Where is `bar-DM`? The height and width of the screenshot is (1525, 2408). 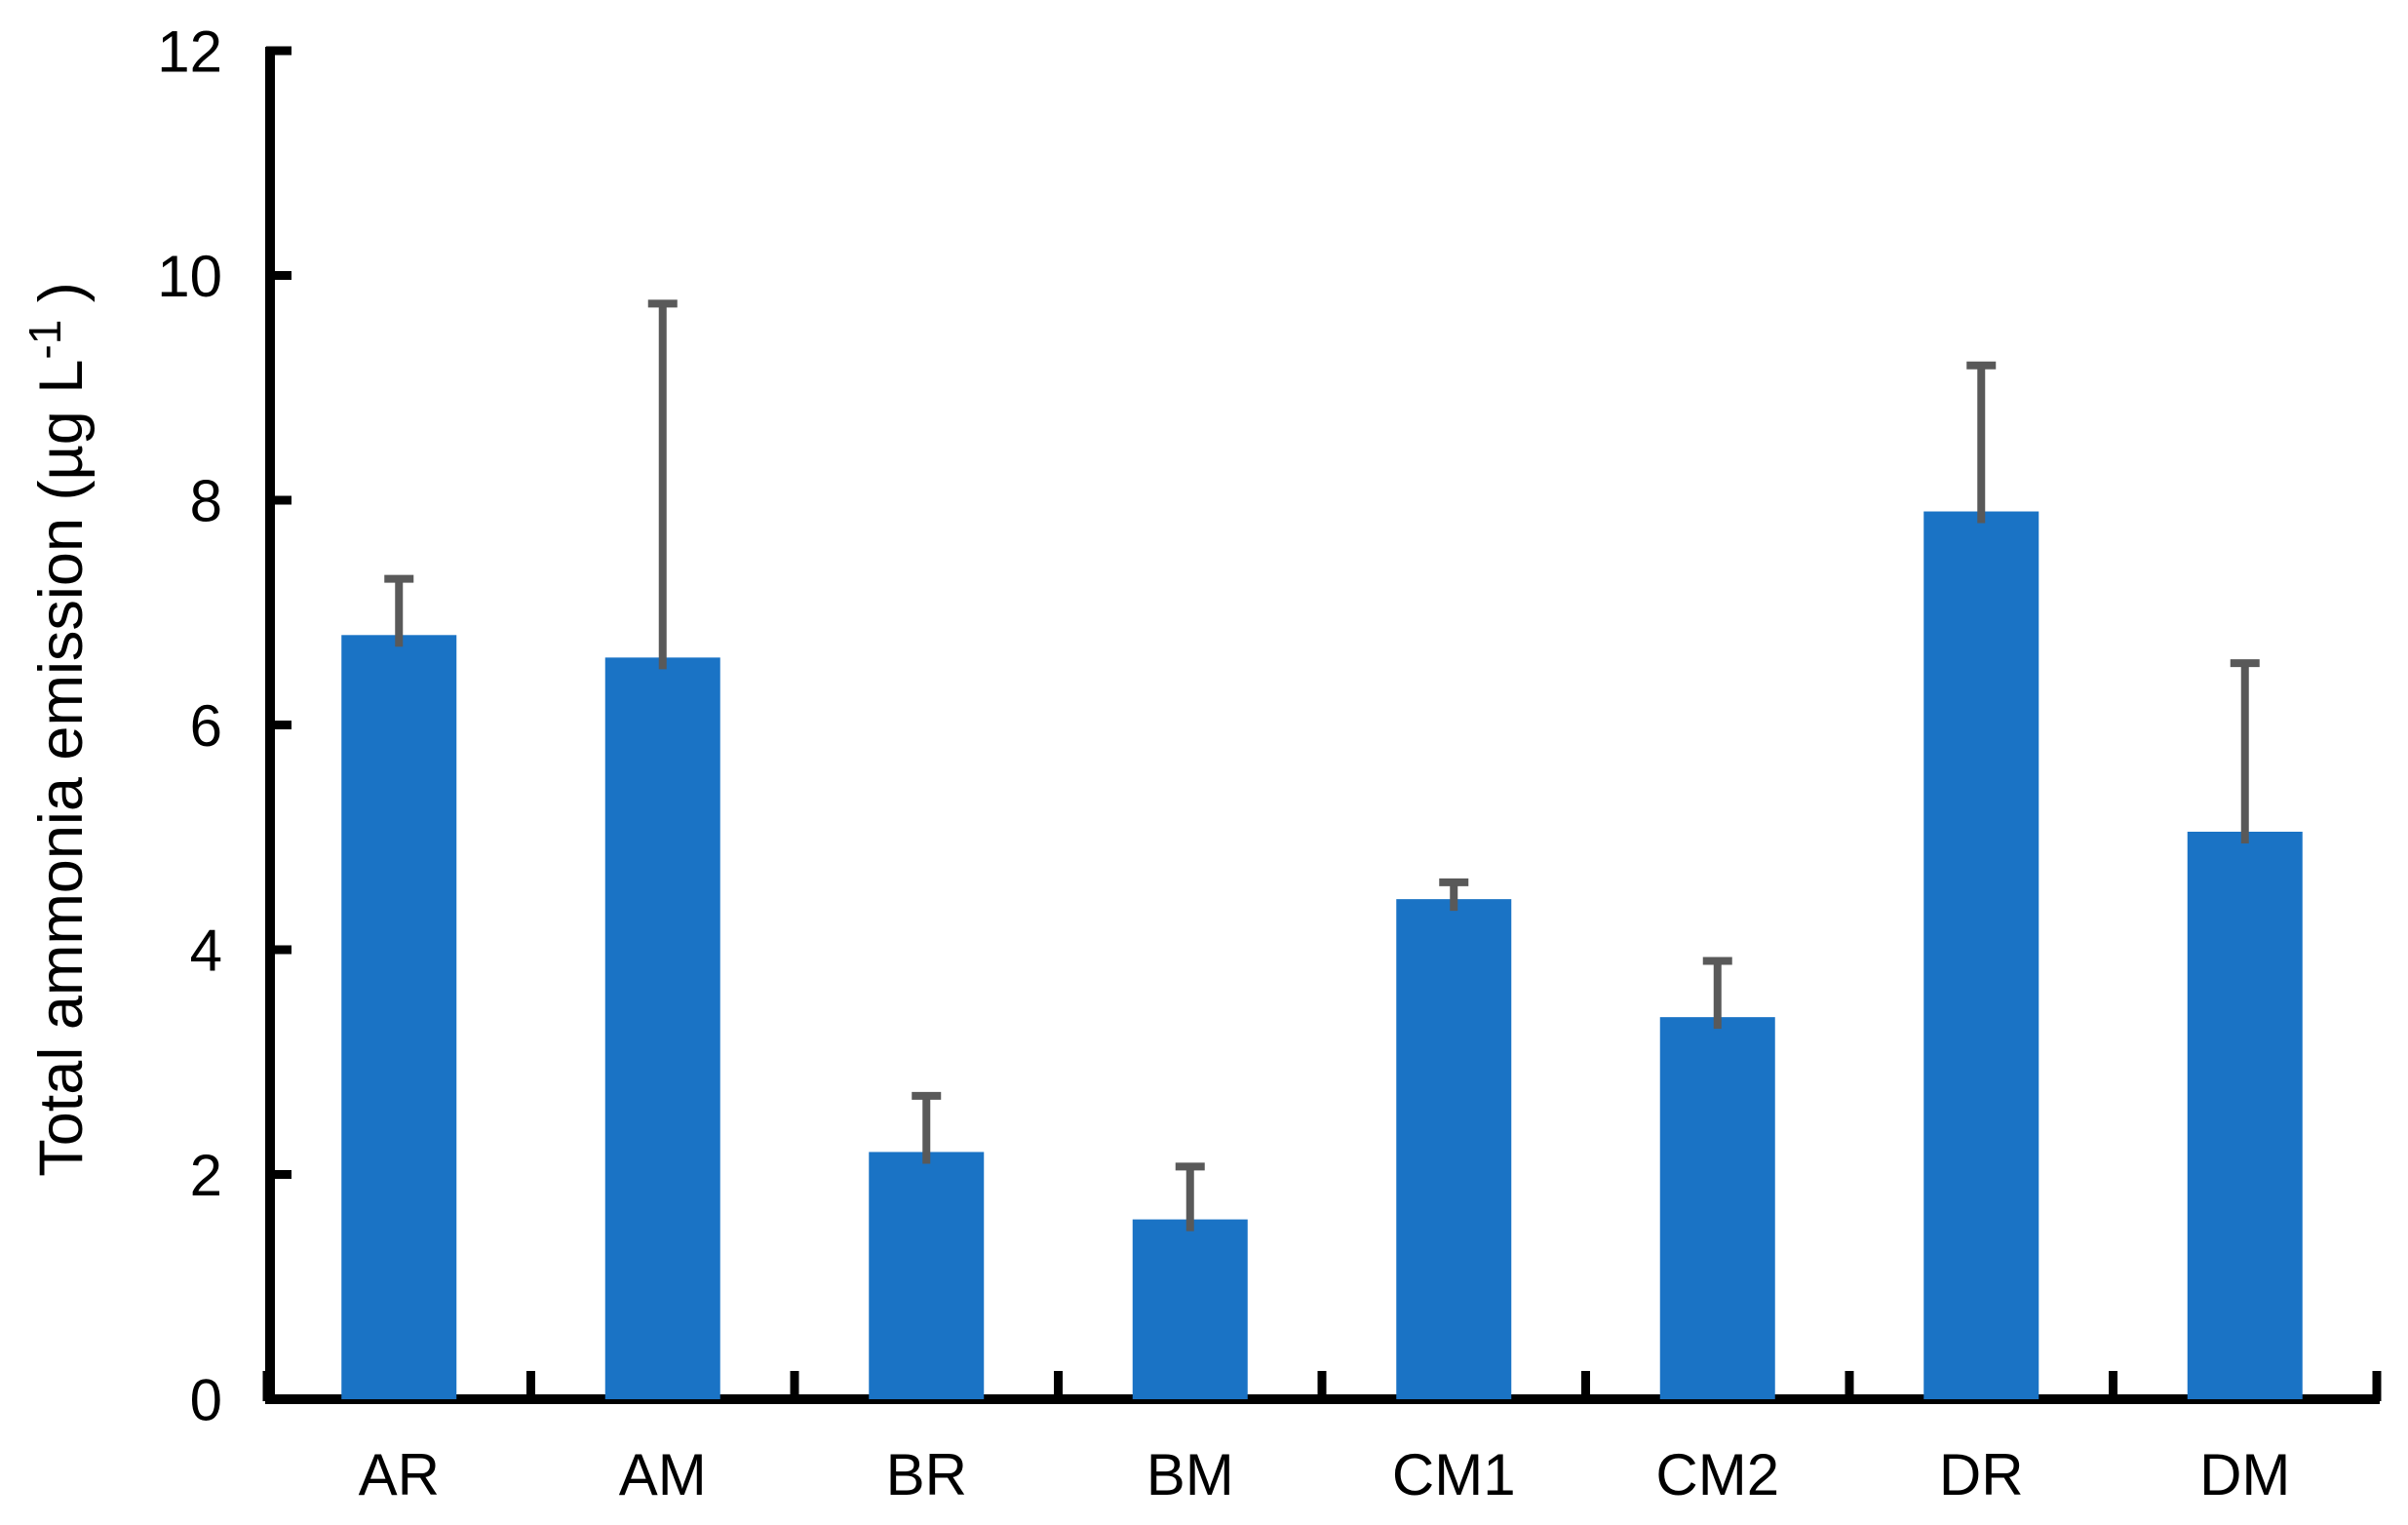 bar-DM is located at coordinates (2245, 1115).